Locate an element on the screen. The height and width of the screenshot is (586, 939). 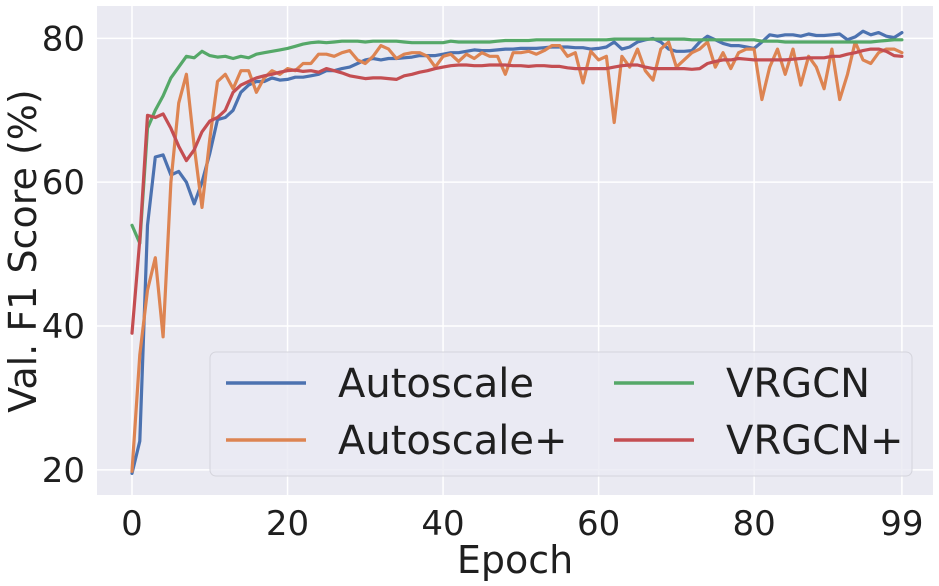
legend-label: VRGCN+ is located at coordinates (815, 441).